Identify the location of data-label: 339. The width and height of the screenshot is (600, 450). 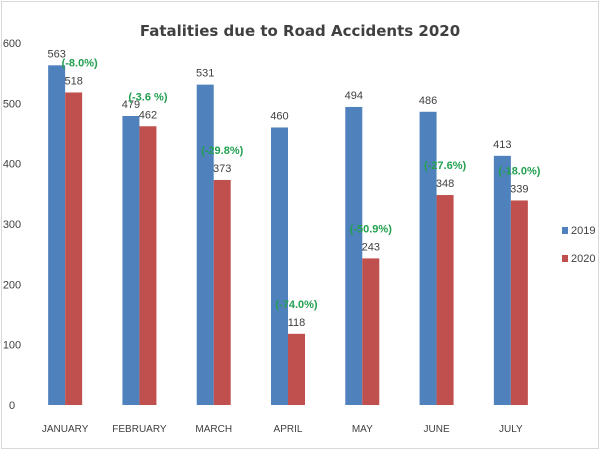
(519, 189).